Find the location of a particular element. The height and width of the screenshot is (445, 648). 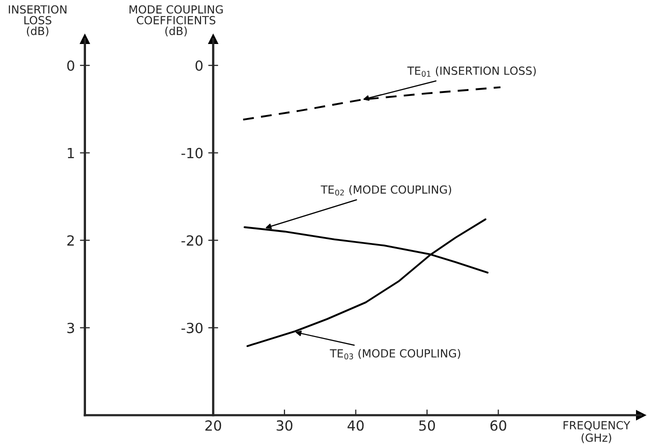

annotation: TE$_{01}$ (INSERTION LOSS) is located at coordinates (471, 71).